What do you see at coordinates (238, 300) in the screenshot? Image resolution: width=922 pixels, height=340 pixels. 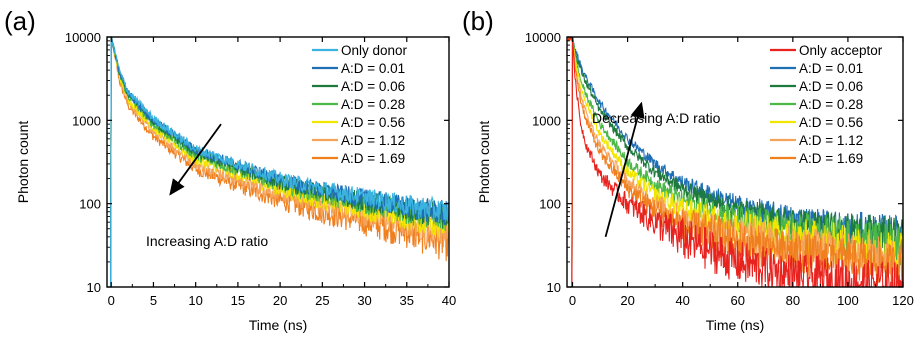 I see `x-tick-label: 15` at bounding box center [238, 300].